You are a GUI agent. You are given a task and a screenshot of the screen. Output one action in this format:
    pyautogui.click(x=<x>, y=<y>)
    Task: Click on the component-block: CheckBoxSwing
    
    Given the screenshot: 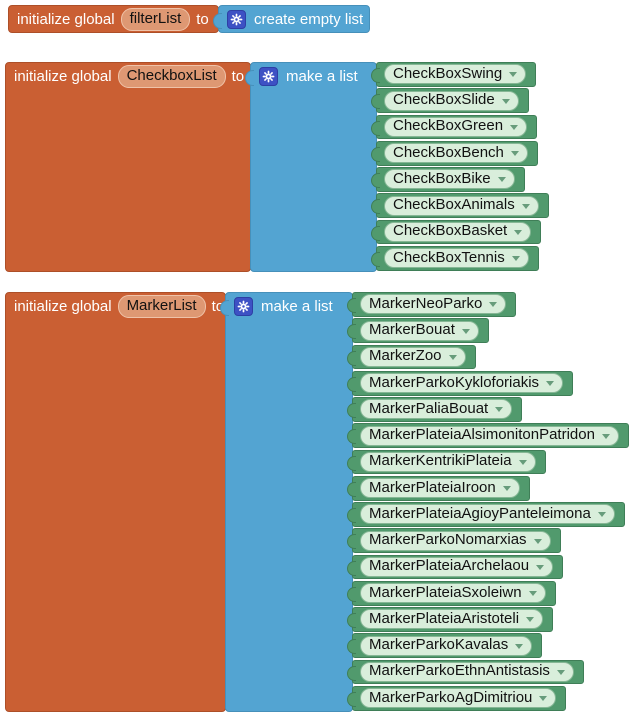 What is the action you would take?
    pyautogui.click(x=453, y=74)
    